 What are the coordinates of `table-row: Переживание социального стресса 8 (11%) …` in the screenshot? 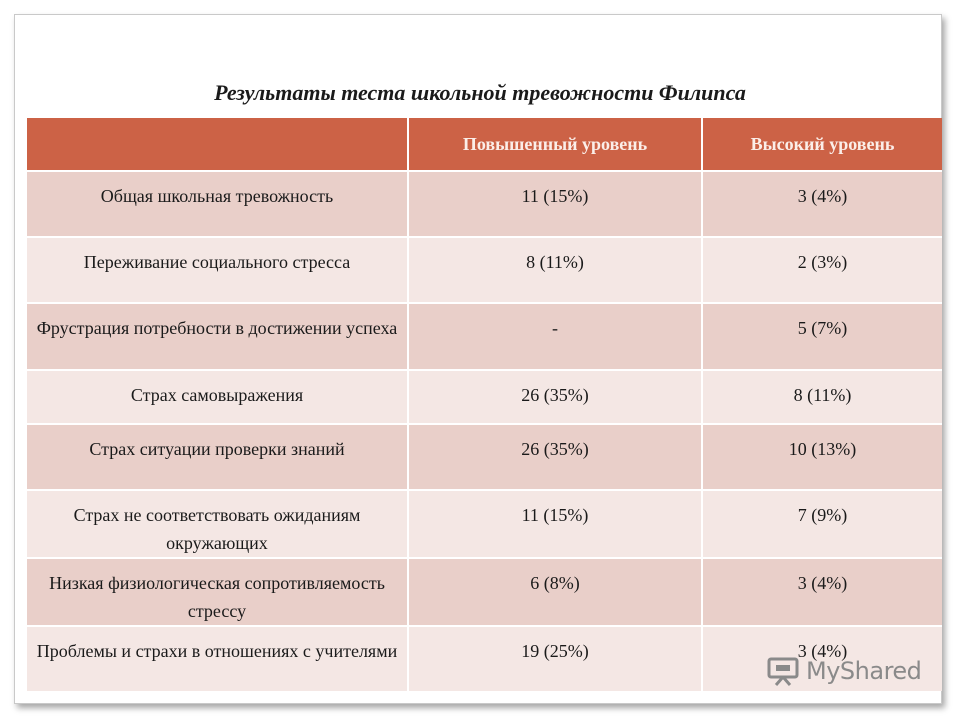 It's located at (484, 269).